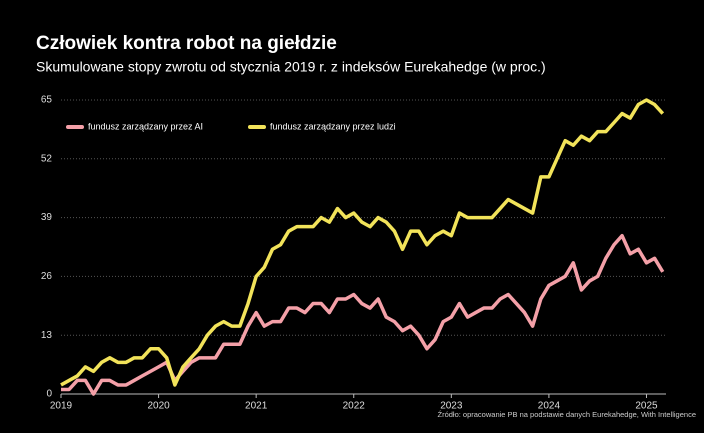 The height and width of the screenshot is (433, 704). What do you see at coordinates (47, 158) in the screenshot?
I see `y-tick-label: 52` at bounding box center [47, 158].